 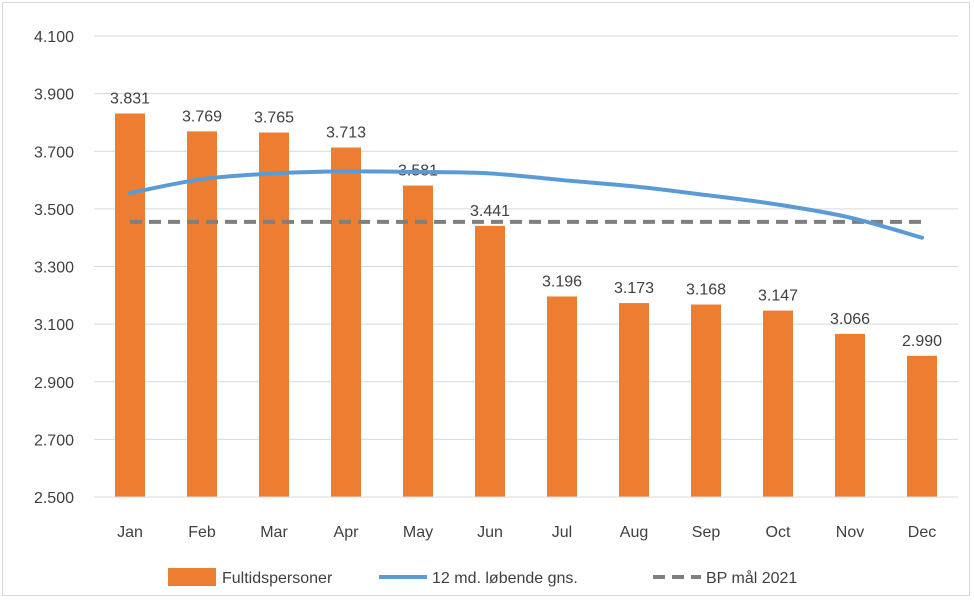 What do you see at coordinates (751, 578) in the screenshot?
I see `legend-label-bp-maal: BP mål 2021` at bounding box center [751, 578].